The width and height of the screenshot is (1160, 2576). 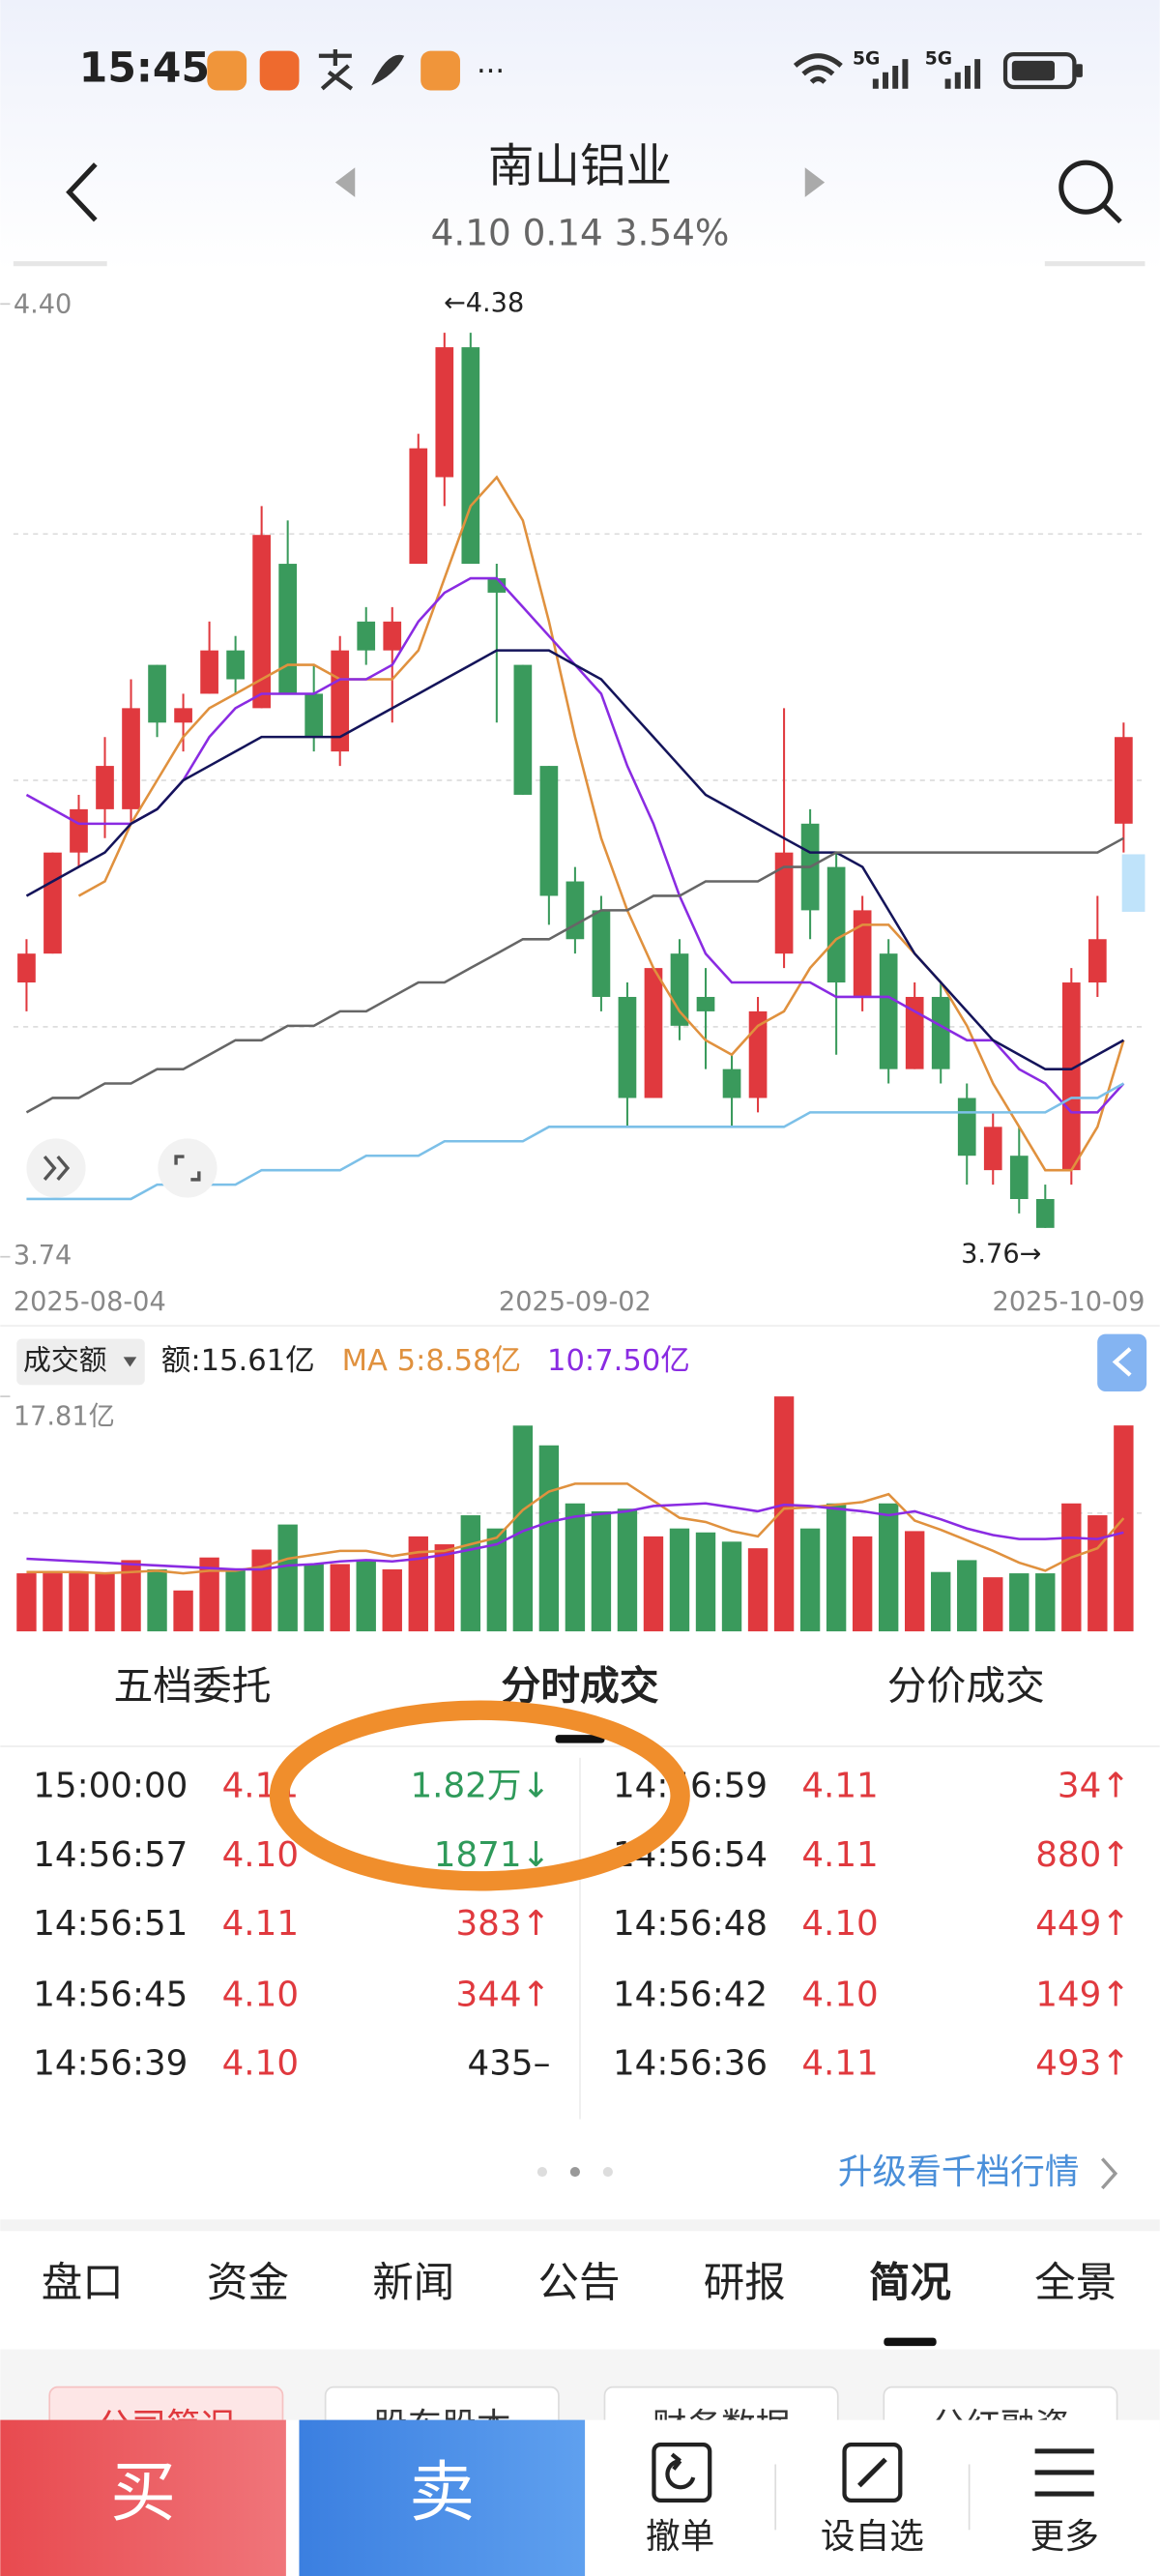 I want to click on y-tick-label: 17.81亿, so click(x=65, y=1417).